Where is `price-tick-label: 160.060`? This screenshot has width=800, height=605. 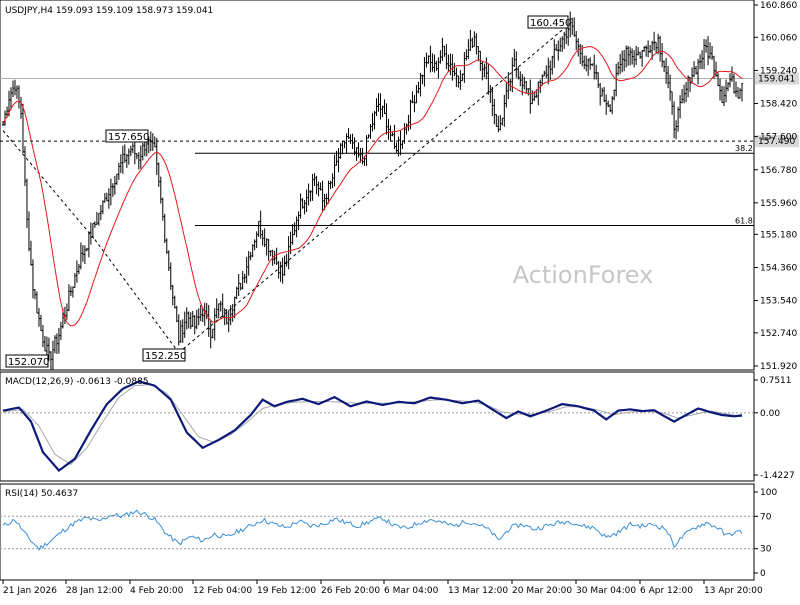 price-tick-label: 160.060 is located at coordinates (778, 38).